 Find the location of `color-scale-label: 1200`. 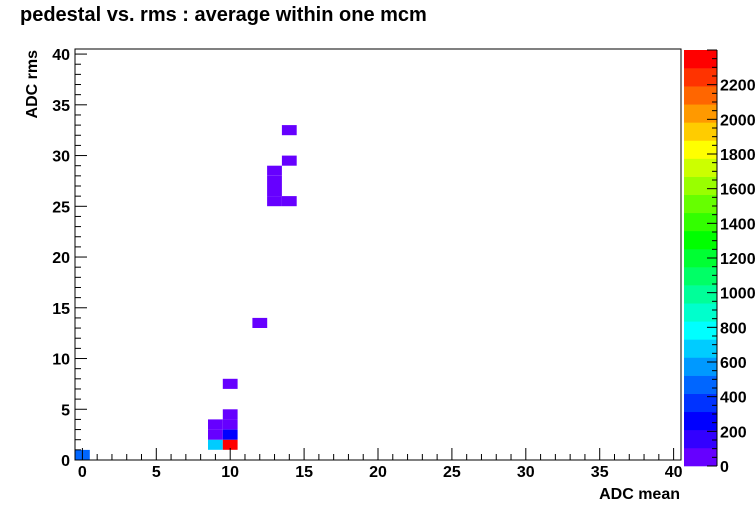

color-scale-label: 1200 is located at coordinates (738, 259).